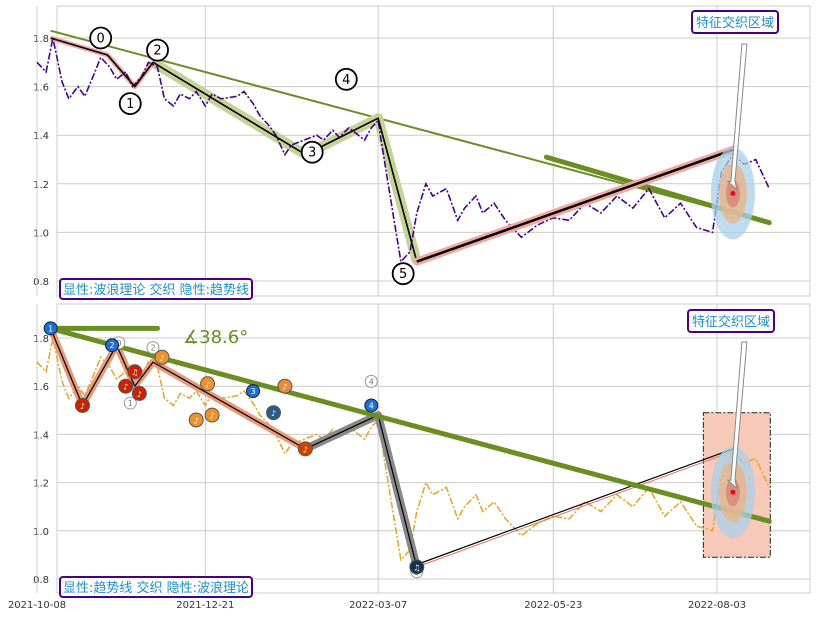 This screenshot has width=816, height=617. What do you see at coordinates (717, 605) in the screenshot?
I see `x-tick-label: 2022-08-03` at bounding box center [717, 605].